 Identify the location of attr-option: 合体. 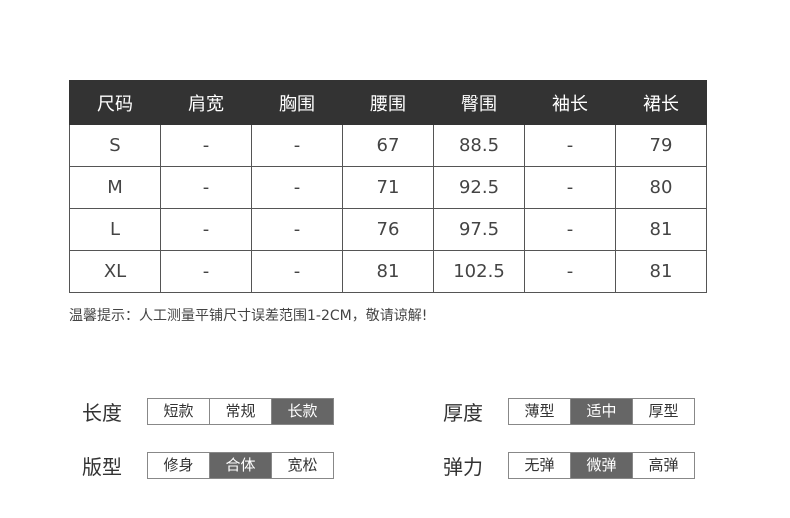
(240, 465).